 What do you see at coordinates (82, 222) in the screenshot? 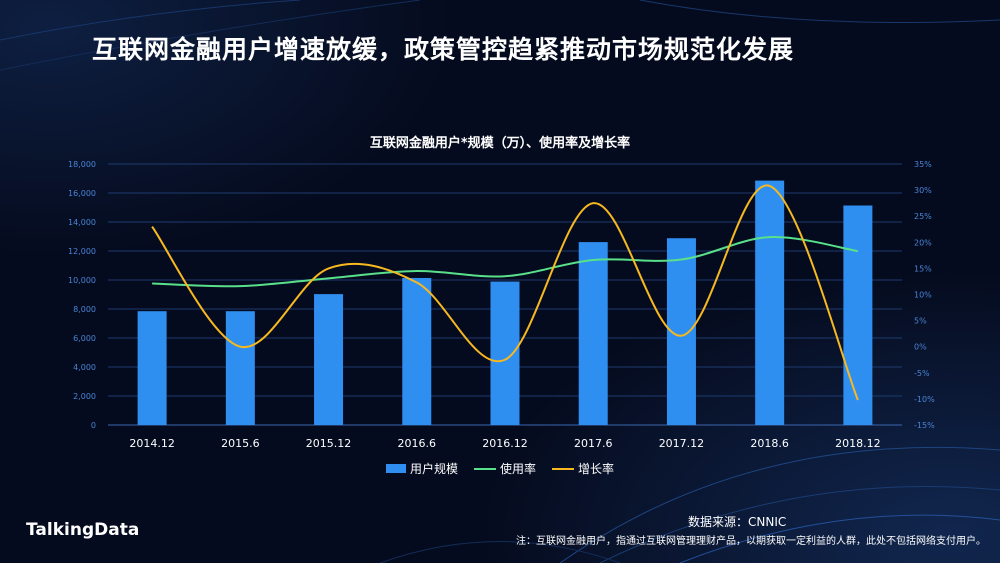
I see `y-left-tick-label: 14,000` at bounding box center [82, 222].